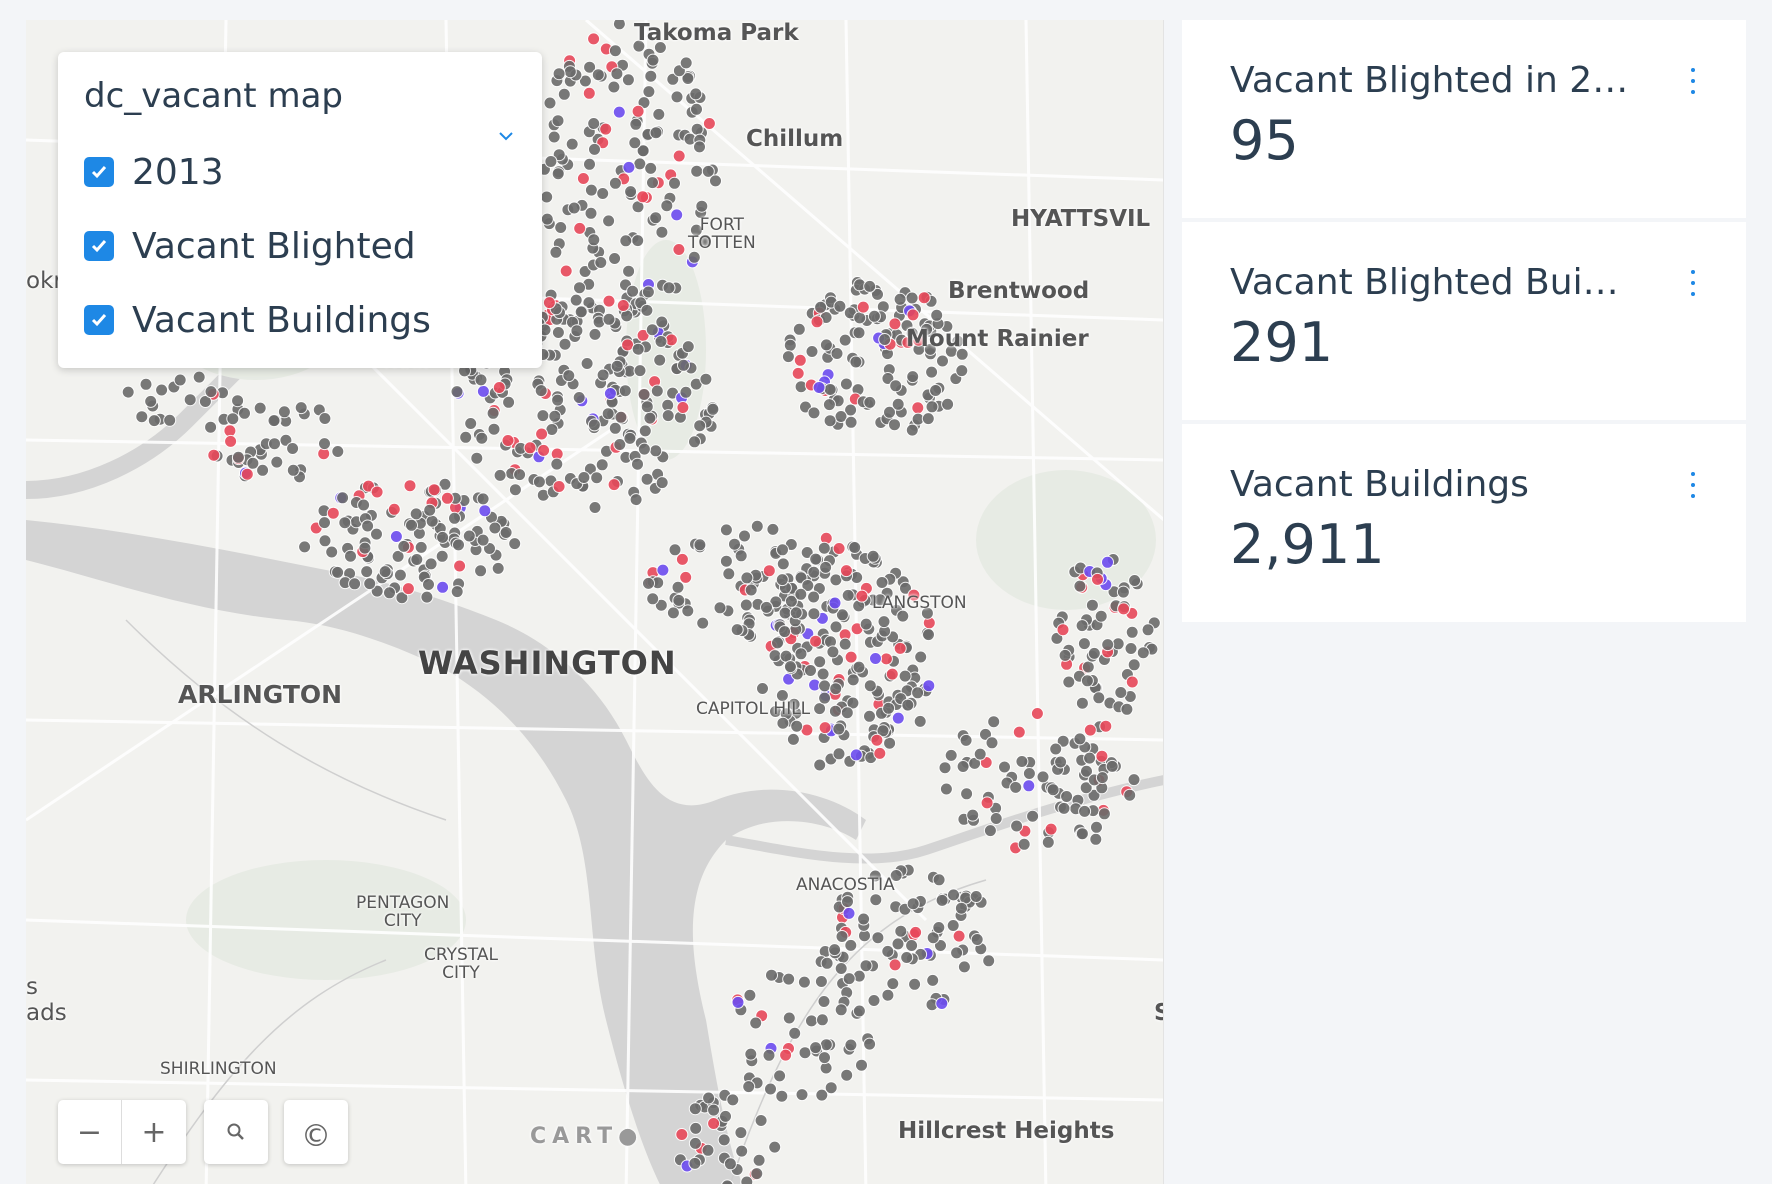 This screenshot has width=1772, height=1184. What do you see at coordinates (300, 246) in the screenshot?
I see `layer-toggle-vacant-blighted: Vacant Blighted` at bounding box center [300, 246].